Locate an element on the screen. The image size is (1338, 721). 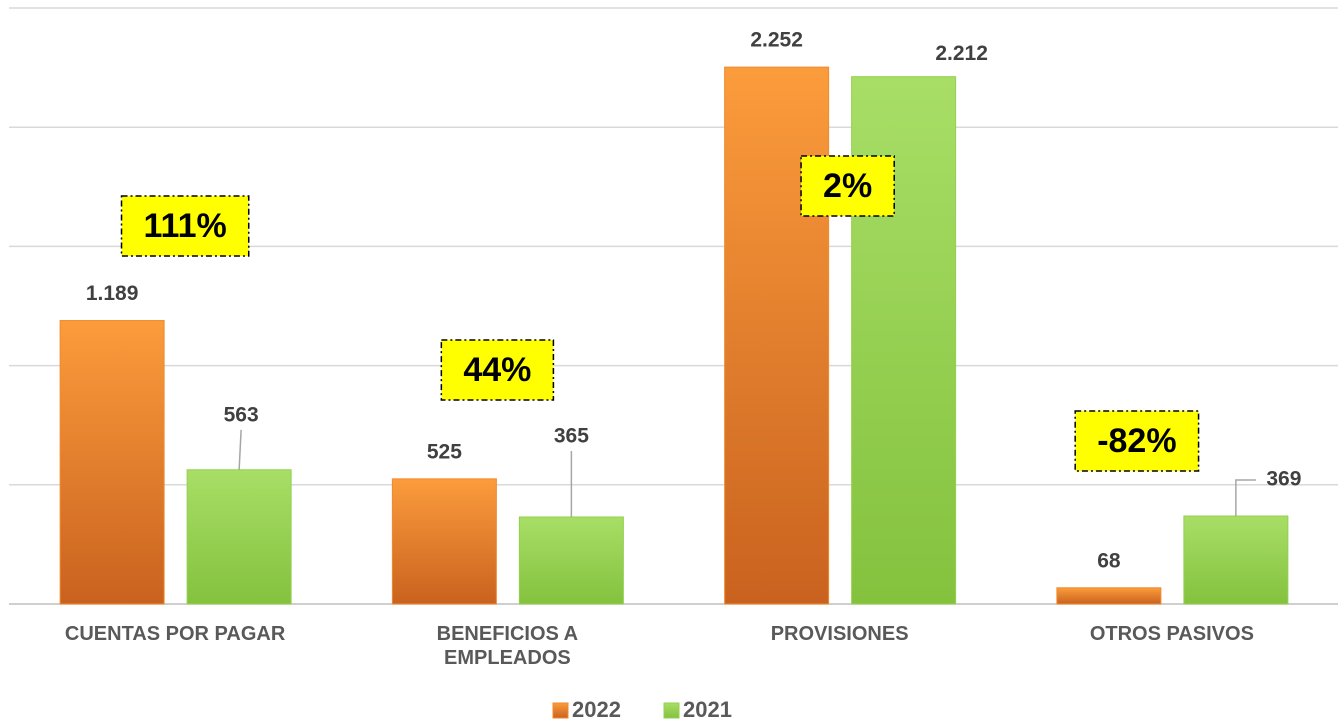
annotation-text: -82% is located at coordinates (1136, 441).